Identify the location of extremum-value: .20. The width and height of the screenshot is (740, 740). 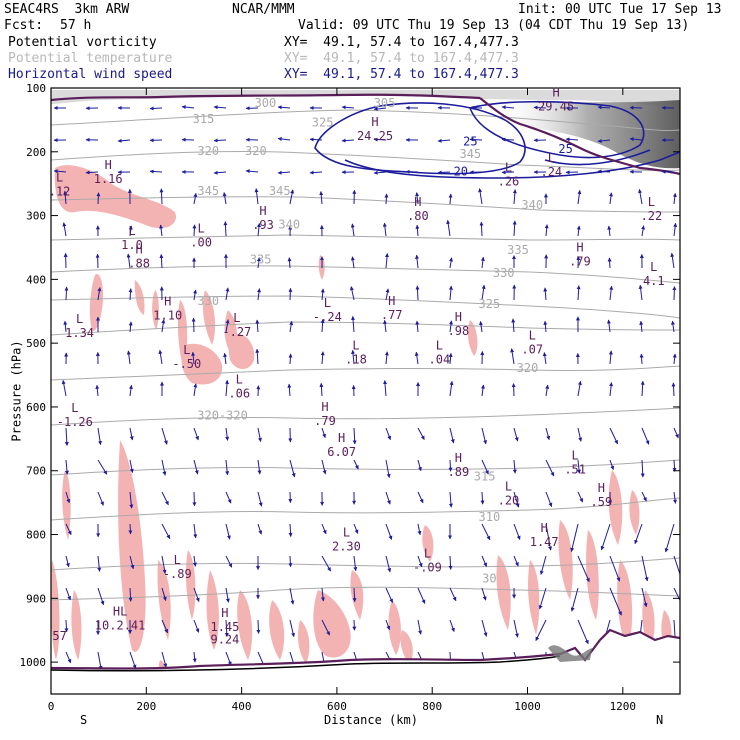
(509, 501).